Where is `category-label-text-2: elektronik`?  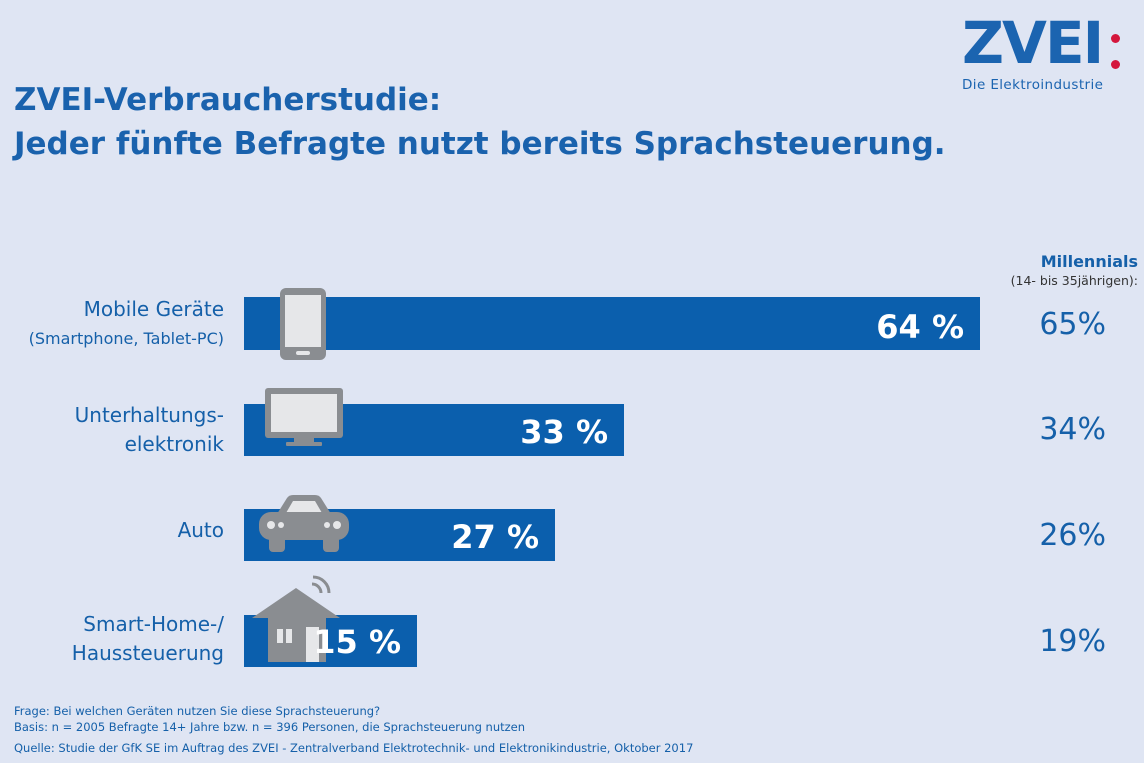 category-label-text-2: elektronik is located at coordinates (174, 444).